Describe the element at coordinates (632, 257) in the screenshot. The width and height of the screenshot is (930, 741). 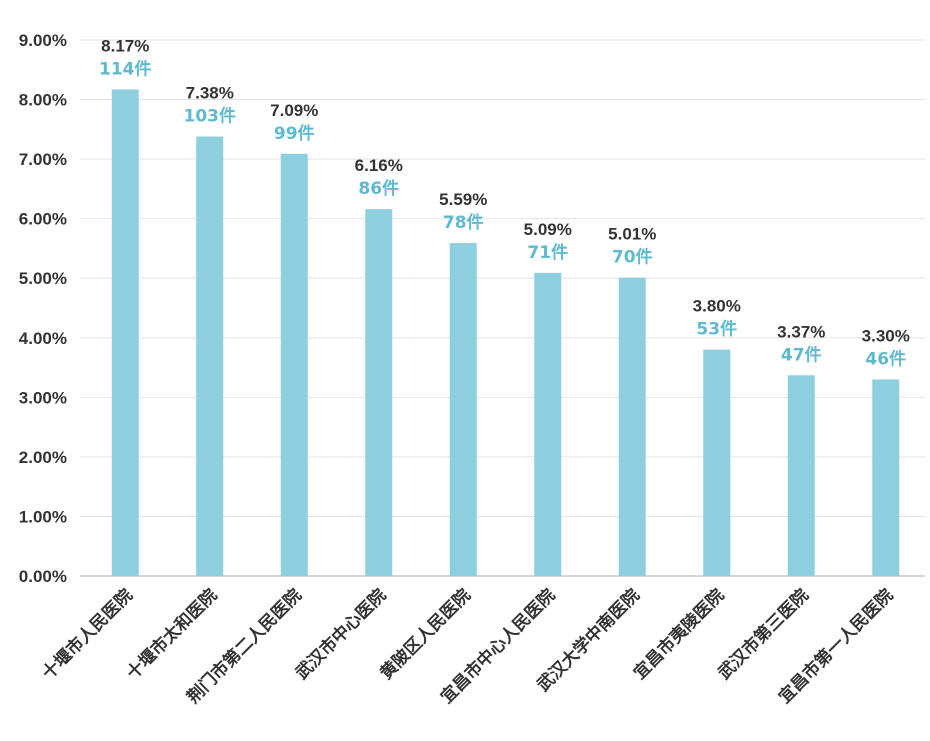
I see `data-label-count: 70件` at that location.